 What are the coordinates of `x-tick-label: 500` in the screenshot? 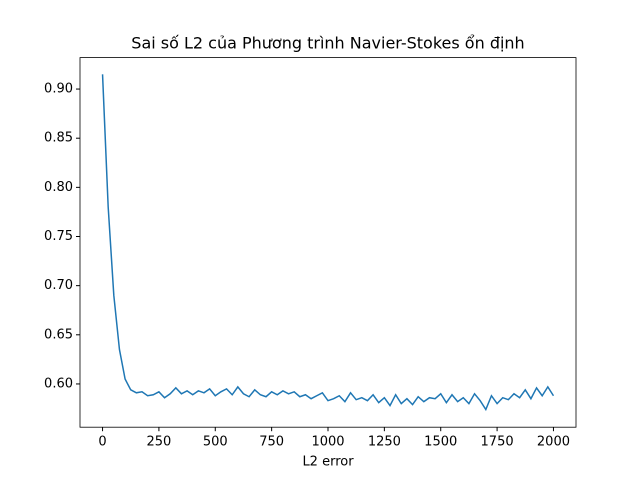 It's located at (215, 442).